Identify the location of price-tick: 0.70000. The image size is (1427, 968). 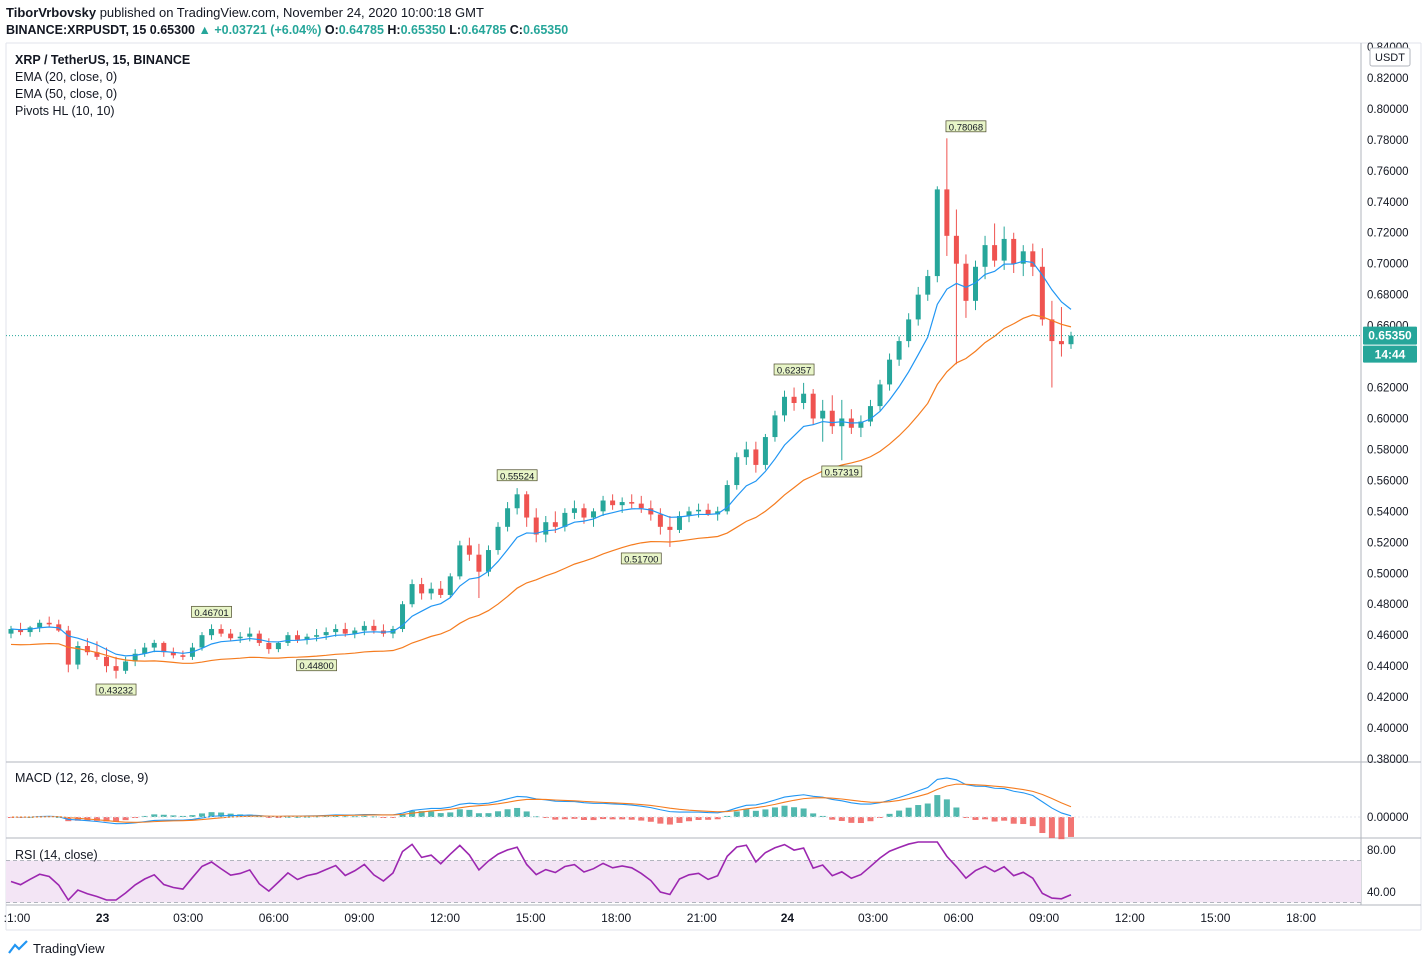
(1388, 265).